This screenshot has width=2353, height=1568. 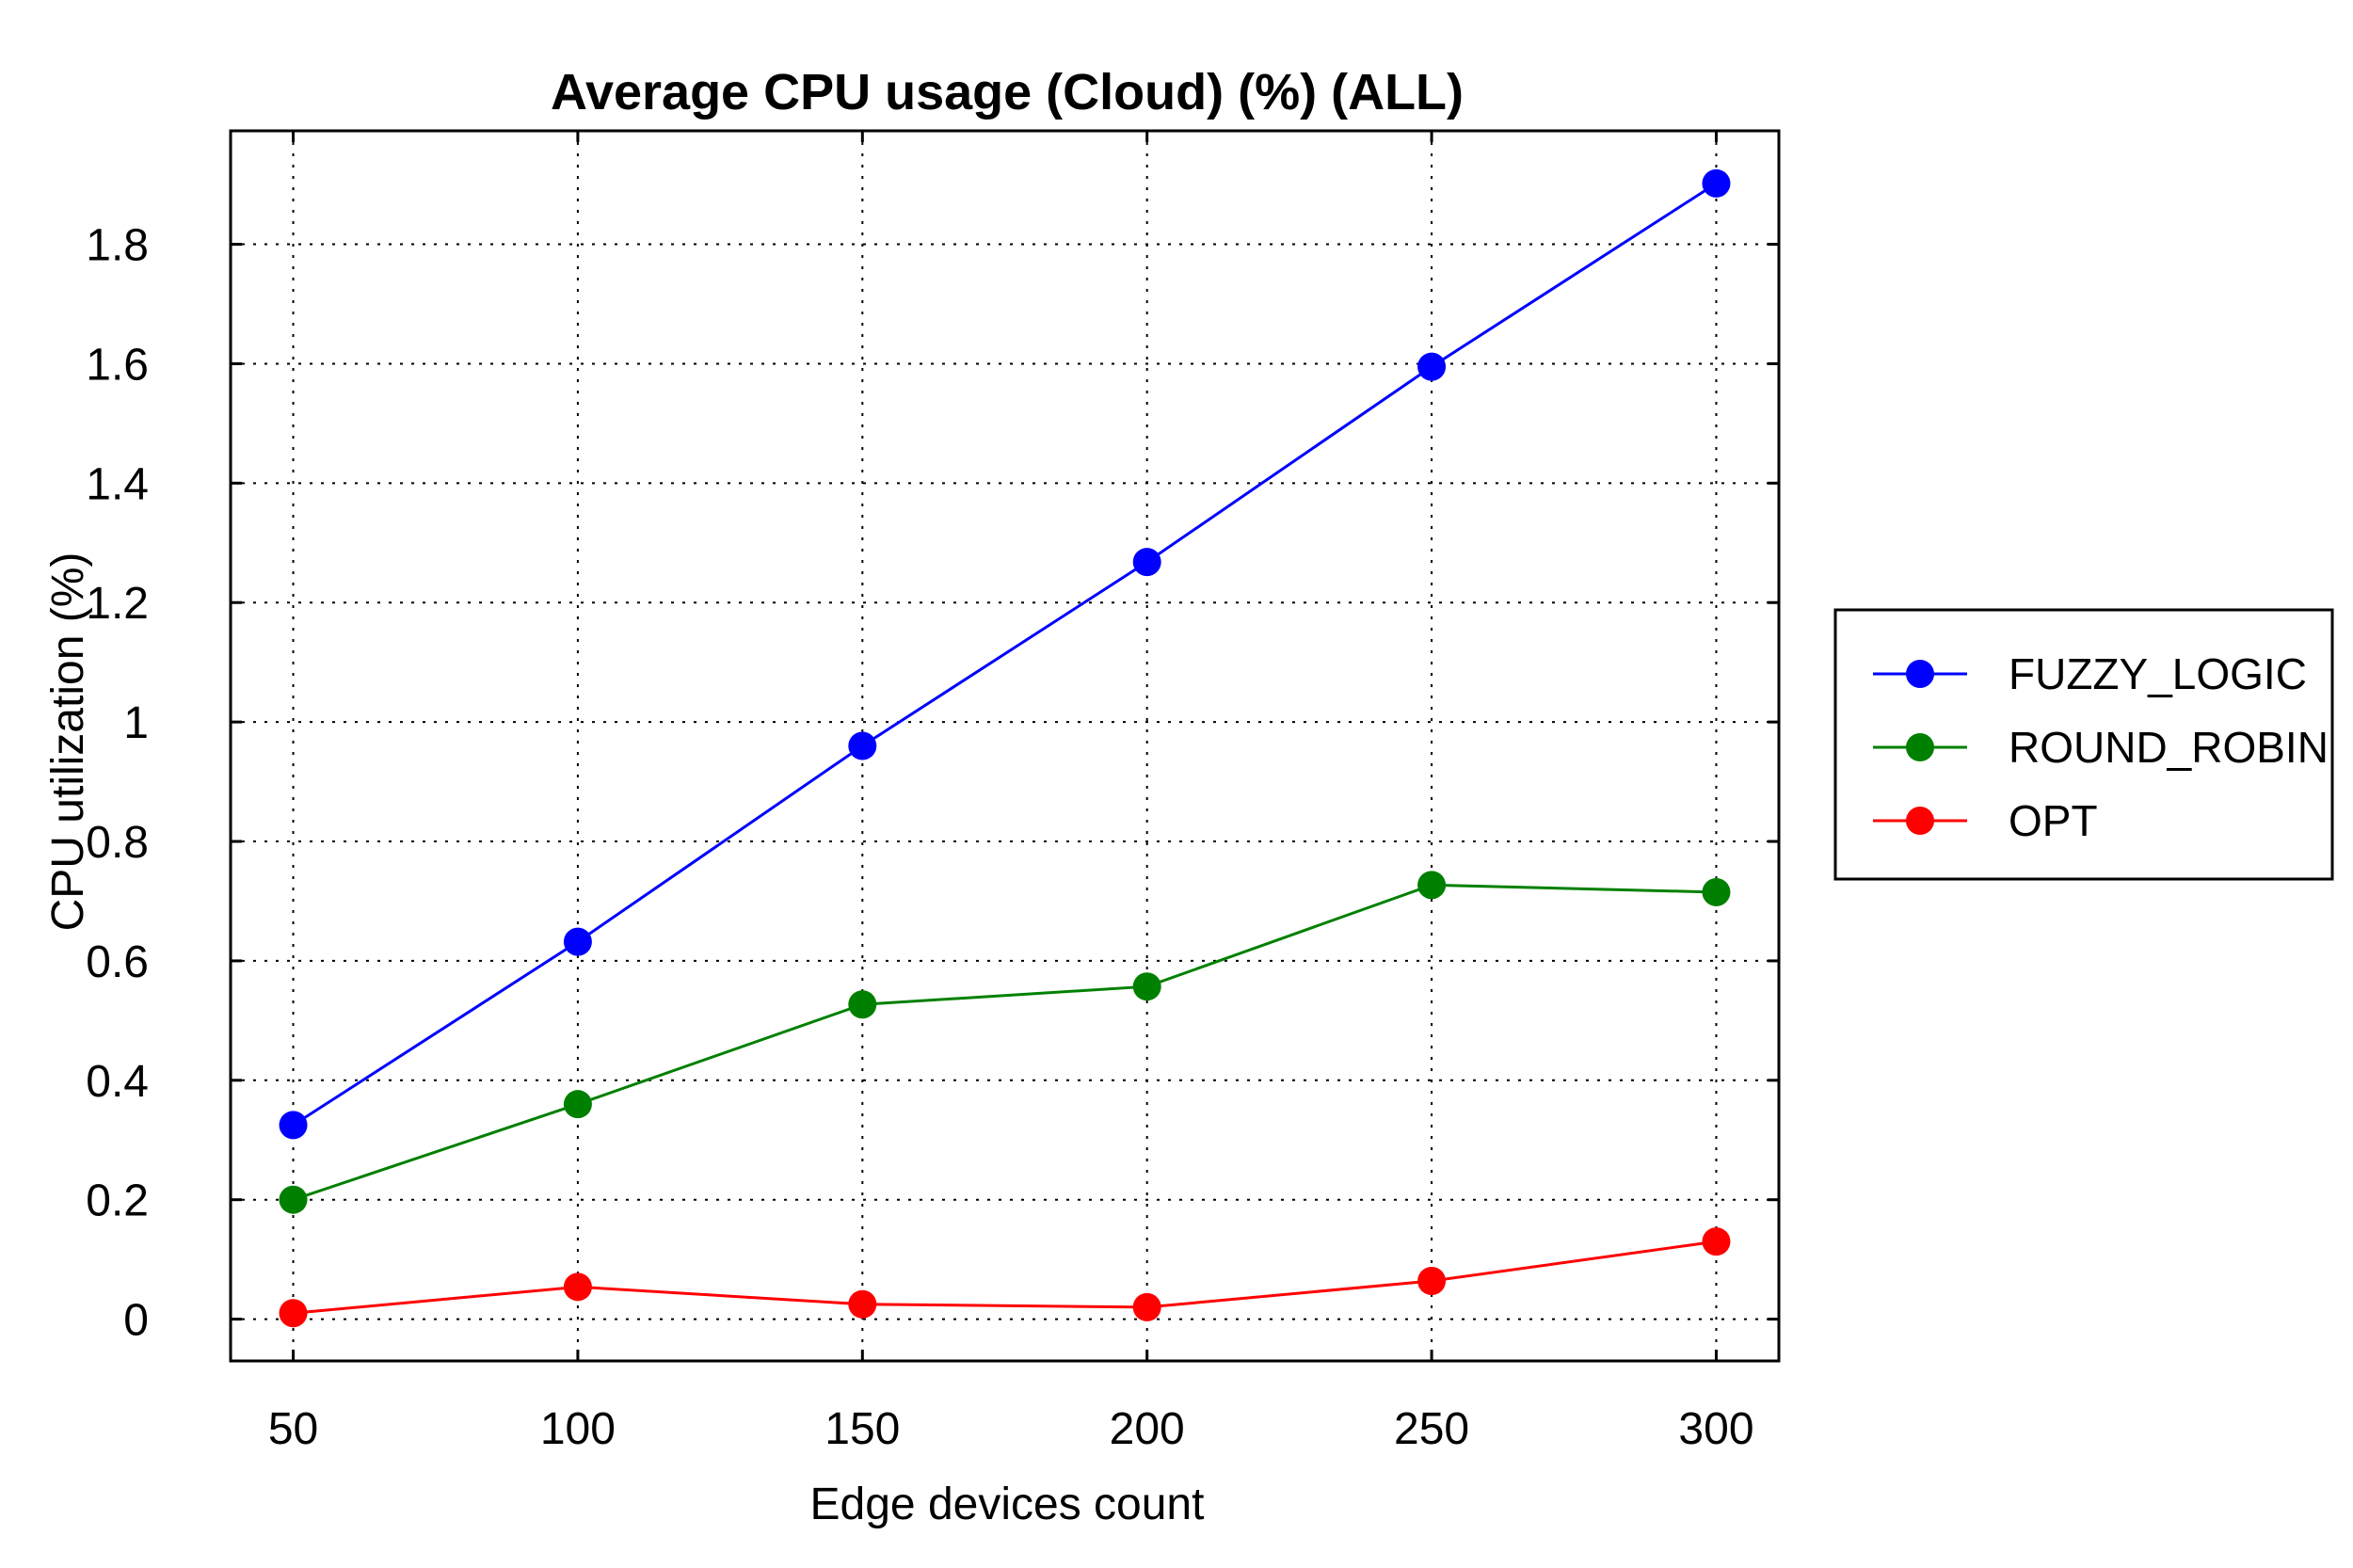 I want to click on x-tick-label: 250, so click(x=1432, y=1429).